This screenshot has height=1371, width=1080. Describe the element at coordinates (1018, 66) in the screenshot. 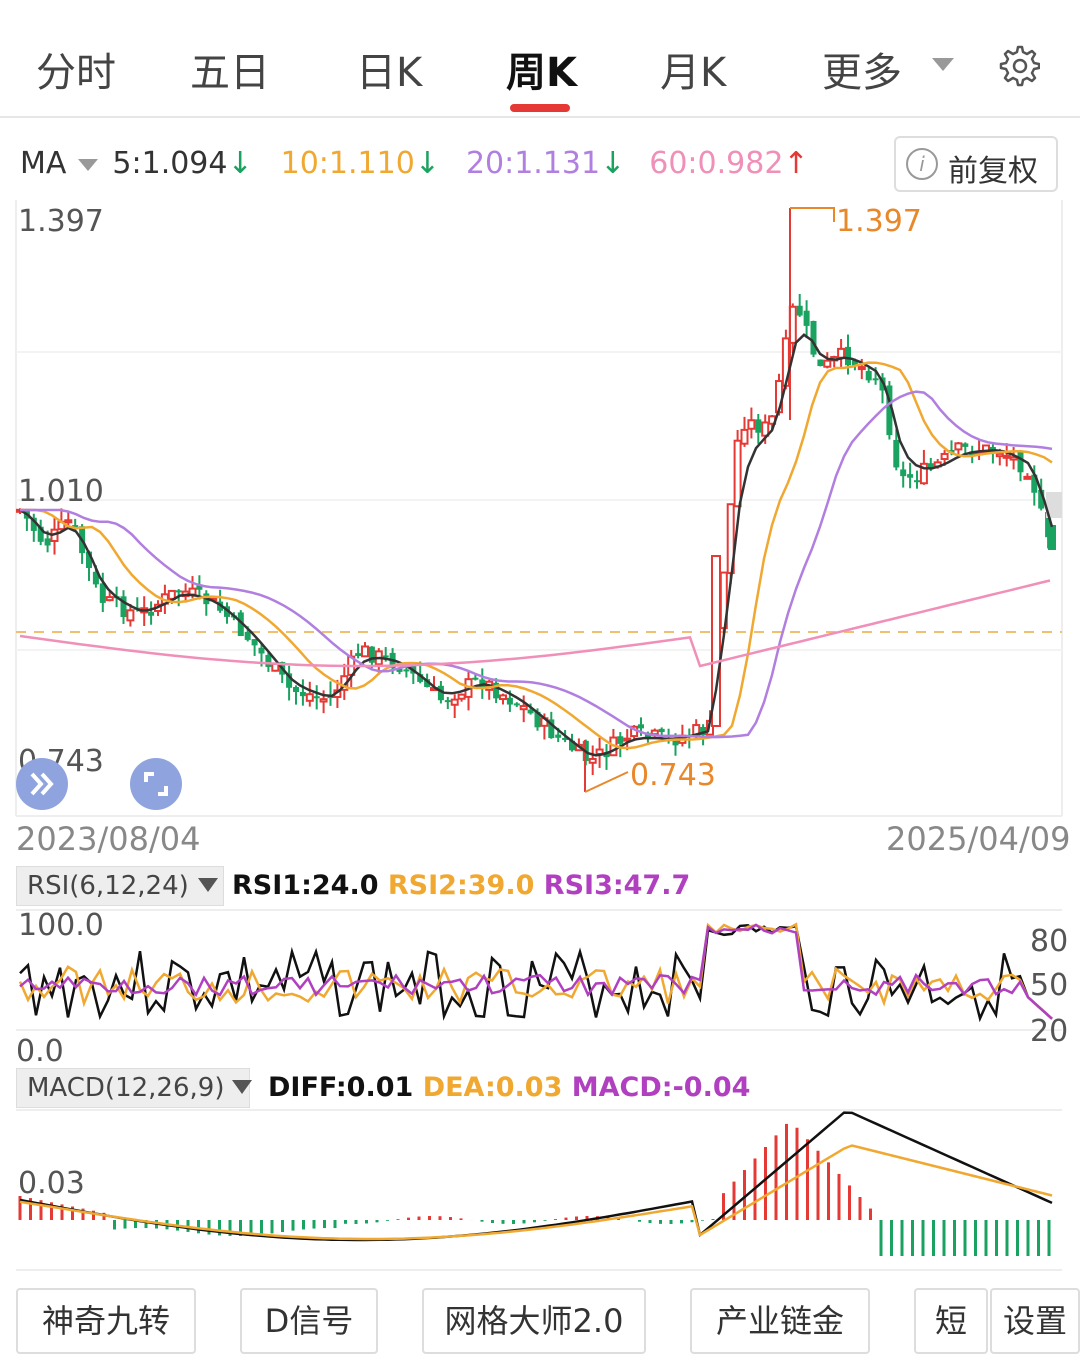

I see `gear-icon` at that location.